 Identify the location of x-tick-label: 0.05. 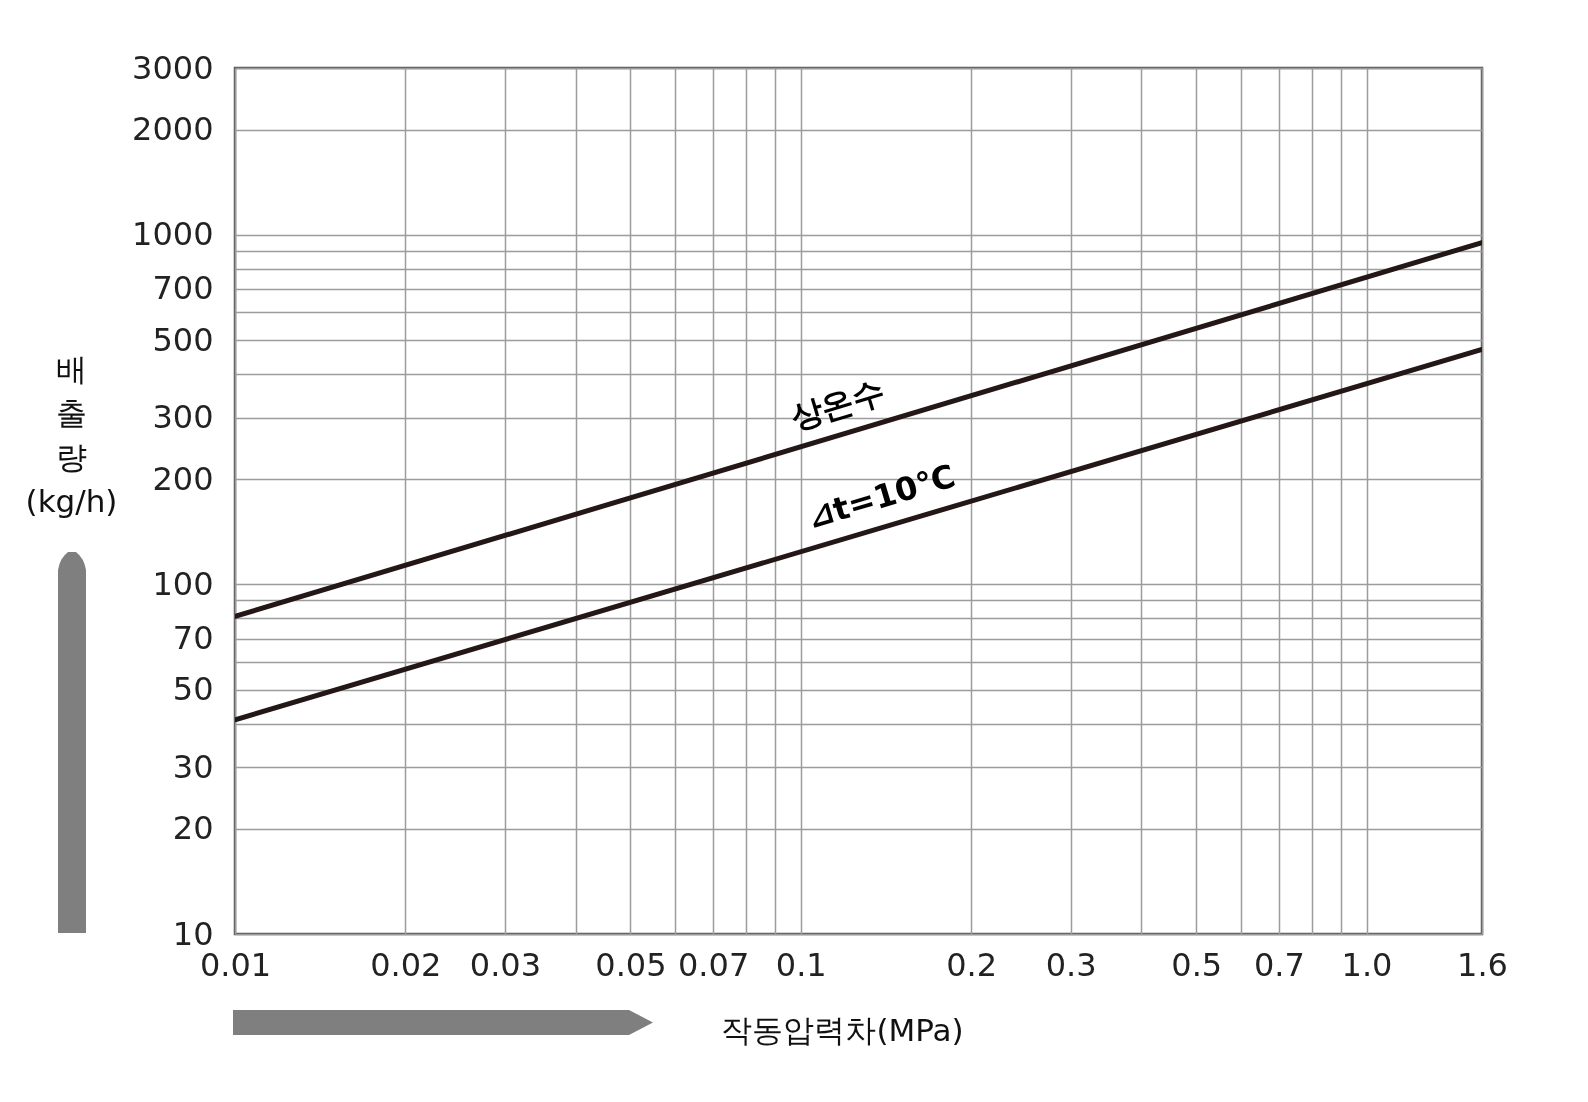
(631, 964).